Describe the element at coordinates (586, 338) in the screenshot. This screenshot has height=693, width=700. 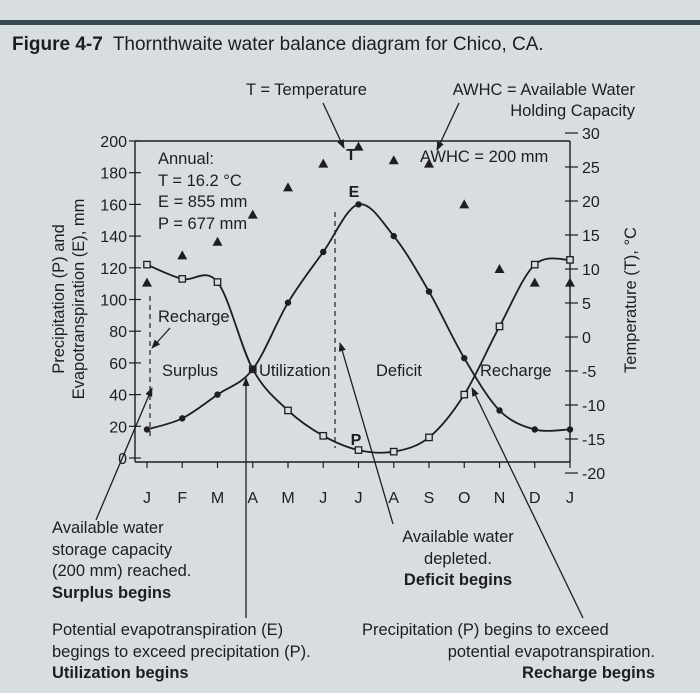
I see `right-tick-label-0: 0` at that location.